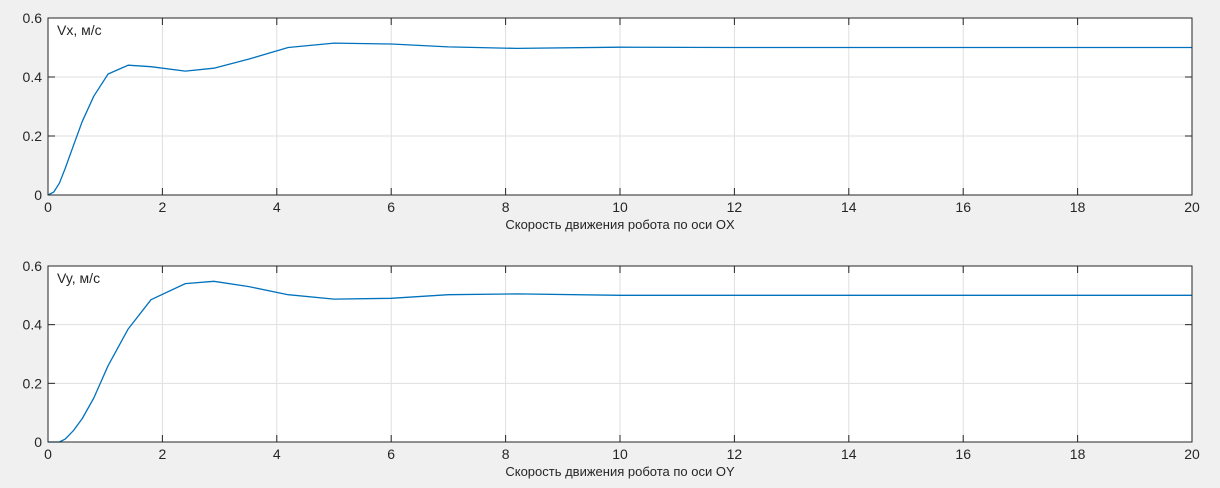 This screenshot has width=1220, height=488. What do you see at coordinates (620, 224) in the screenshot?
I see `x-axis-label: Скорость движения робота по оси OX` at bounding box center [620, 224].